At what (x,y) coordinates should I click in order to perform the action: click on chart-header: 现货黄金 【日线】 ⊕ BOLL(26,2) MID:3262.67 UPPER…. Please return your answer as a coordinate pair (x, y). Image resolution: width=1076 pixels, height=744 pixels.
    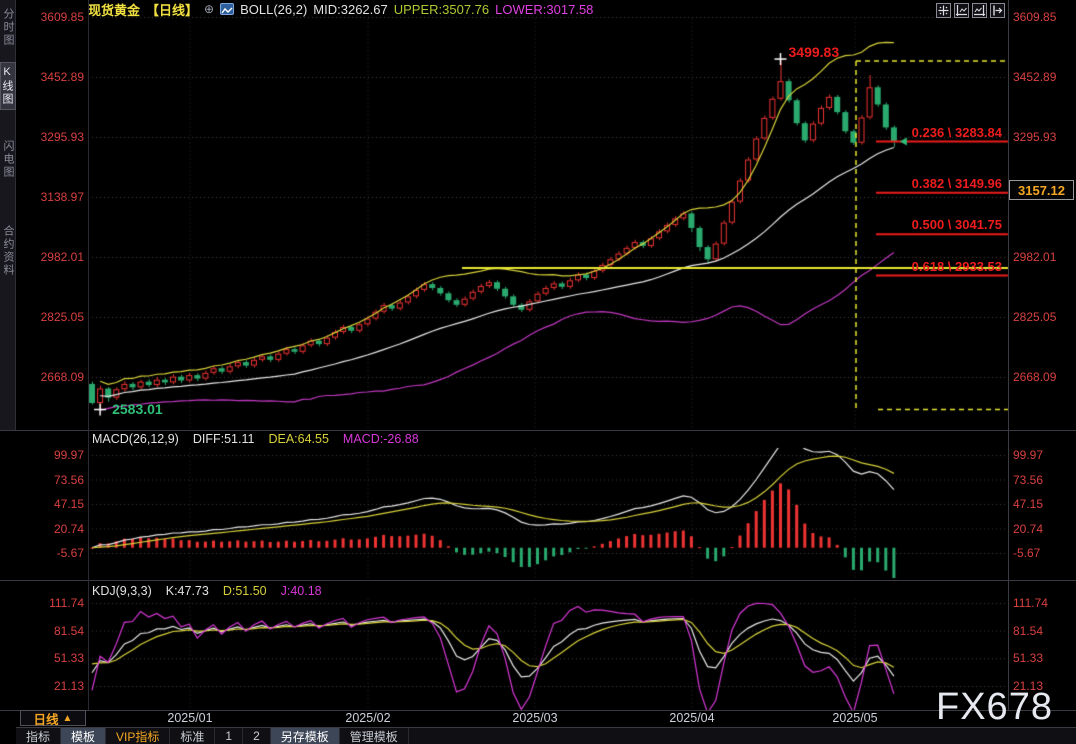
    Looking at the image, I should click on (343, 9).